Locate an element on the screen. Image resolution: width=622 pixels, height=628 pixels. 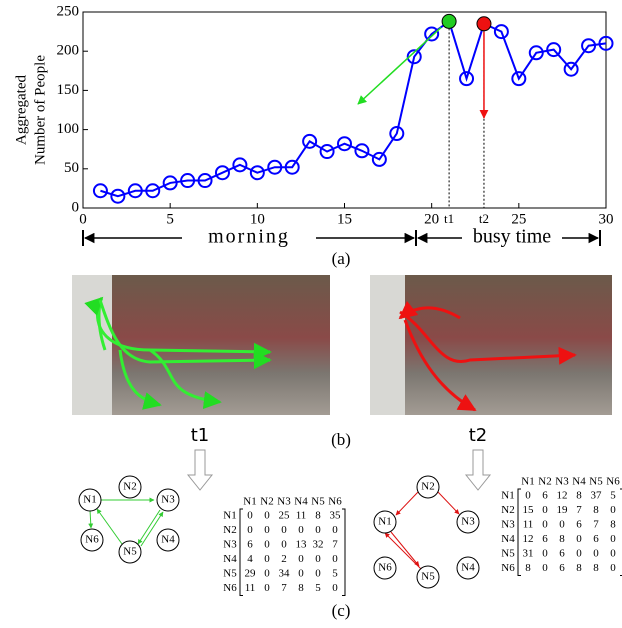
y-tick-label: 200 is located at coordinates (68, 51).